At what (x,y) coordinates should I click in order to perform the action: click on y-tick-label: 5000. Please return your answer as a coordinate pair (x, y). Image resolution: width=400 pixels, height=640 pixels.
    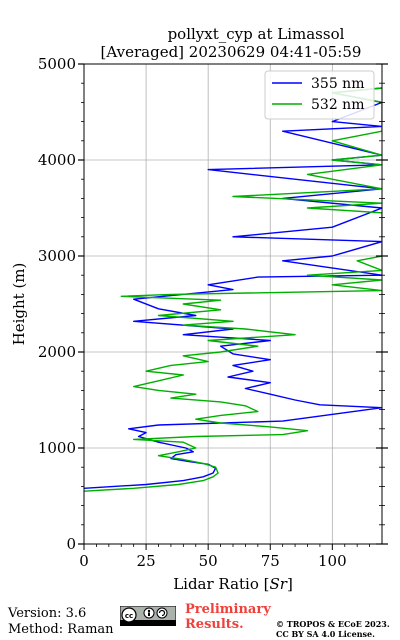
    Looking at the image, I should click on (57, 64).